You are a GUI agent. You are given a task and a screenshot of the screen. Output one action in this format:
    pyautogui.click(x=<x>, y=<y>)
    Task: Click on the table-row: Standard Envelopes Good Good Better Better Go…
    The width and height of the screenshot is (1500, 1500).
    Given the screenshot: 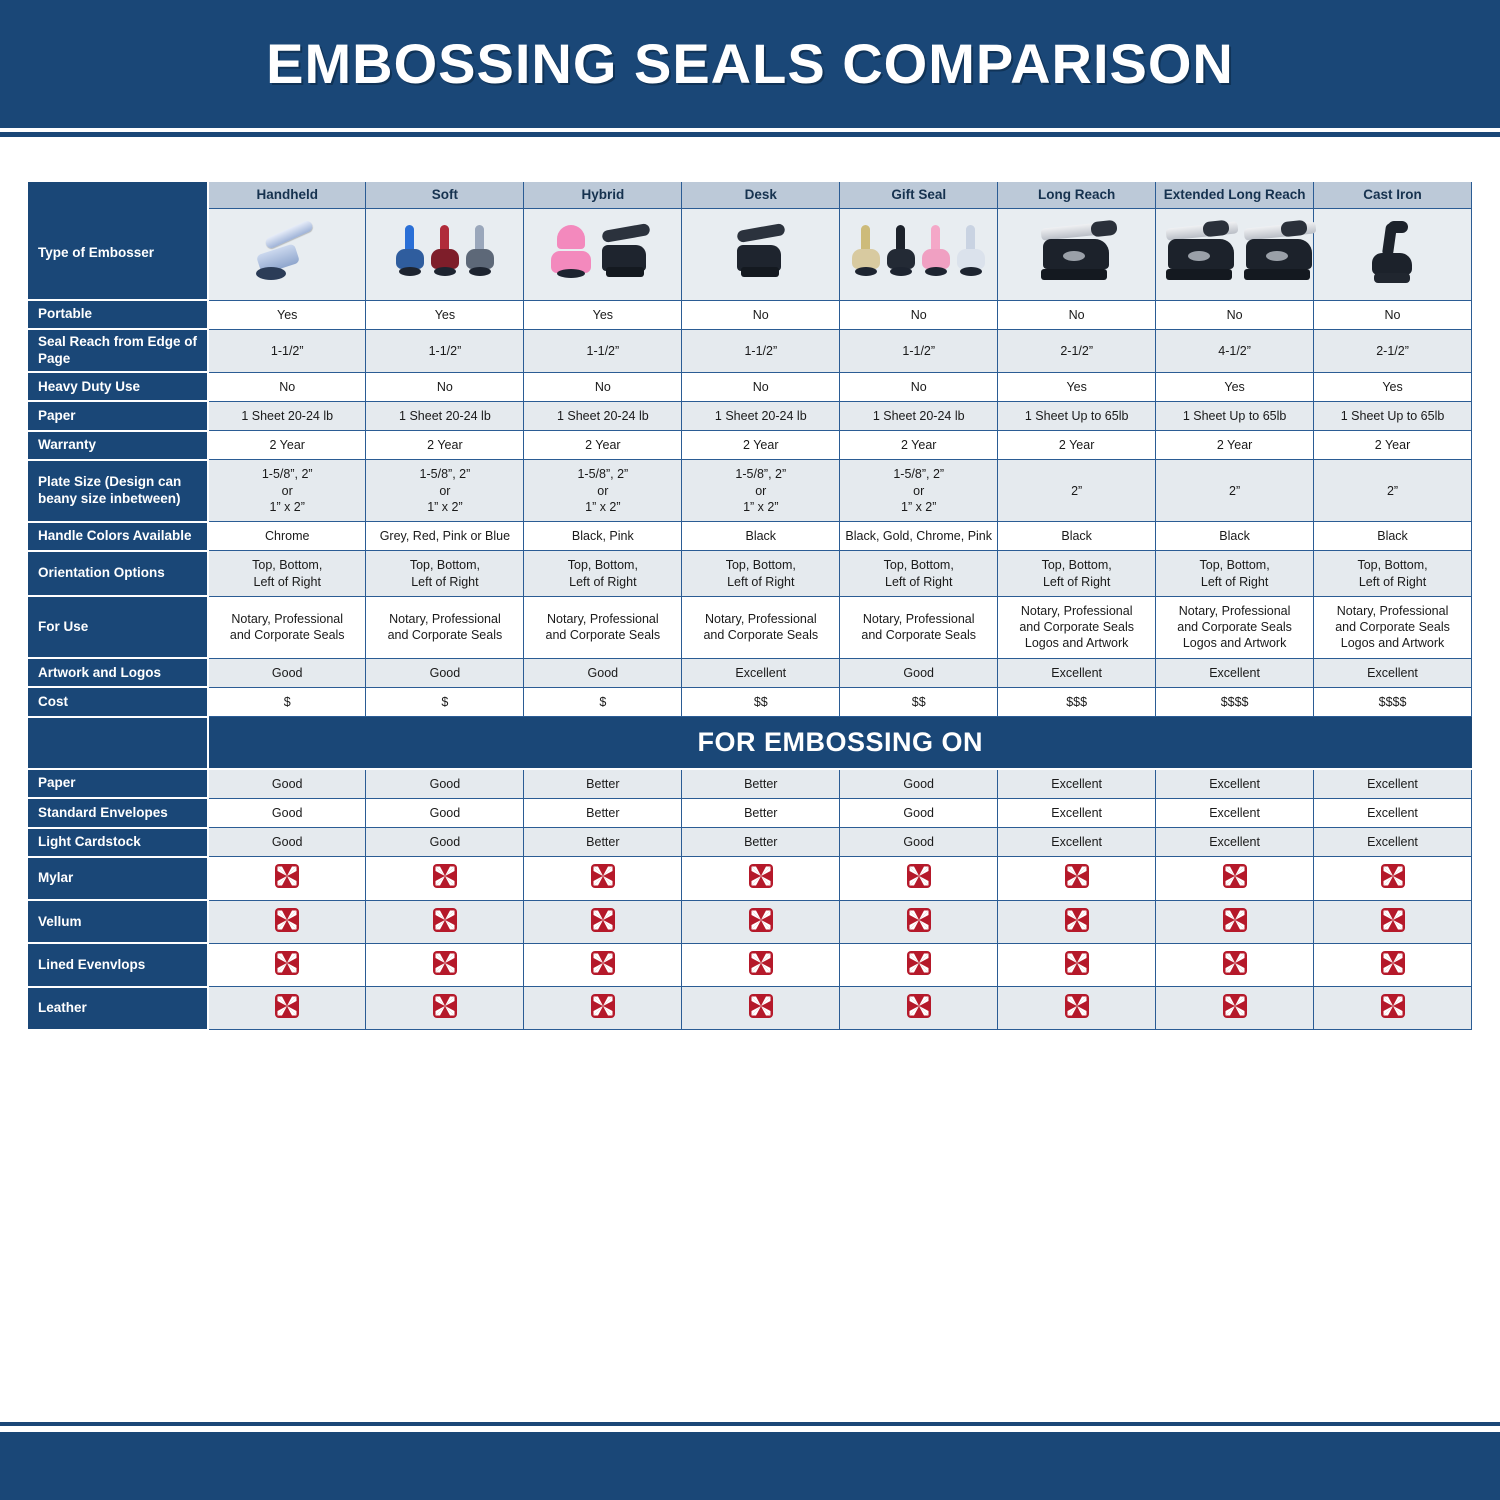 What is the action you would take?
    pyautogui.click(x=750, y=813)
    